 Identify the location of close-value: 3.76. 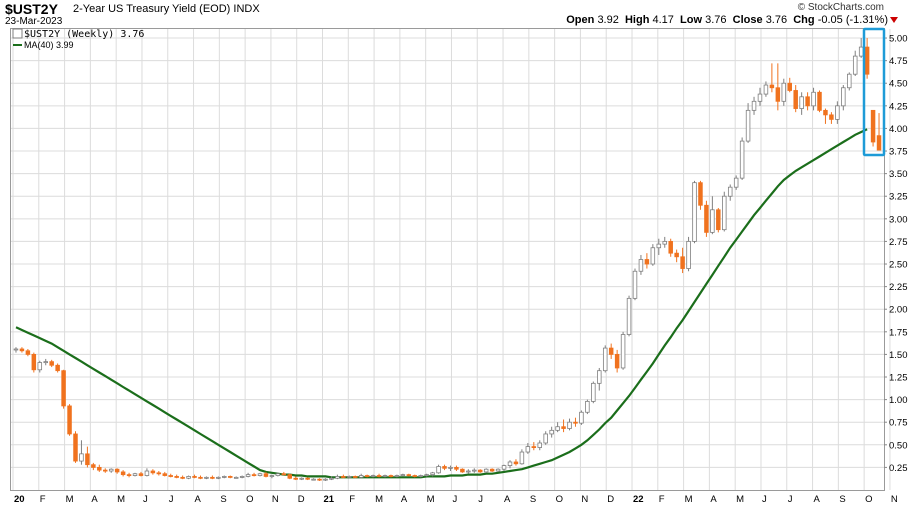
(776, 20).